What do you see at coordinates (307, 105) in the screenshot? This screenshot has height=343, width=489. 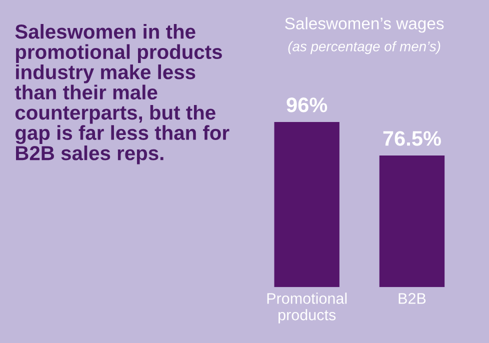 I see `data-label: 96%` at bounding box center [307, 105].